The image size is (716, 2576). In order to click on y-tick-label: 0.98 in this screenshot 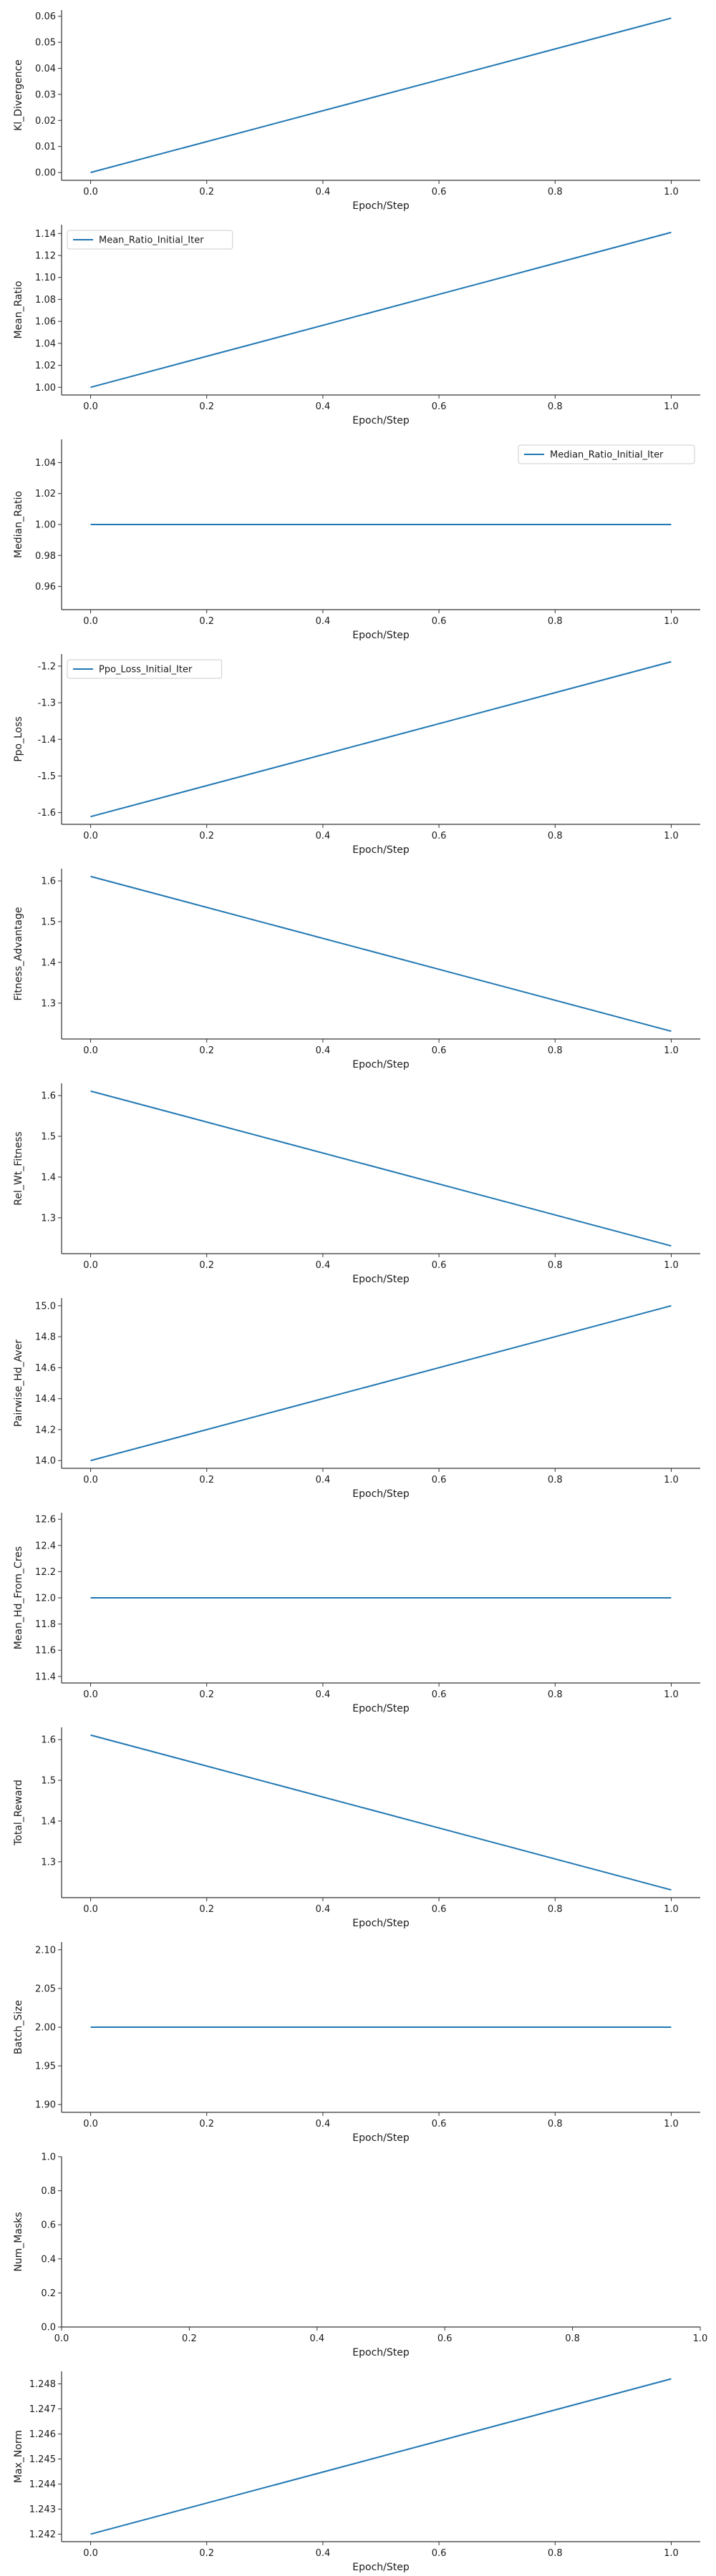, I will do `click(45, 556)`.